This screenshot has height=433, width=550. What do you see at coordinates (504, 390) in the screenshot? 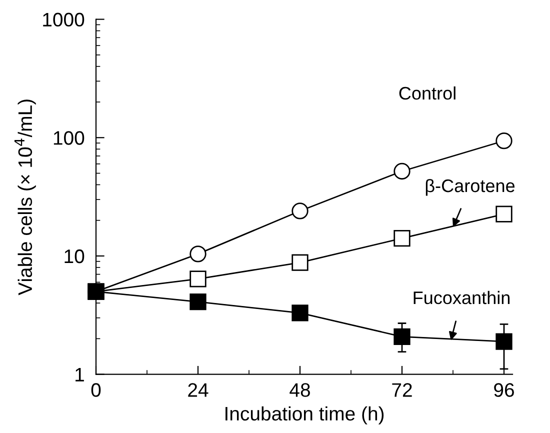
I see `x-tick-label: 96` at bounding box center [504, 390].